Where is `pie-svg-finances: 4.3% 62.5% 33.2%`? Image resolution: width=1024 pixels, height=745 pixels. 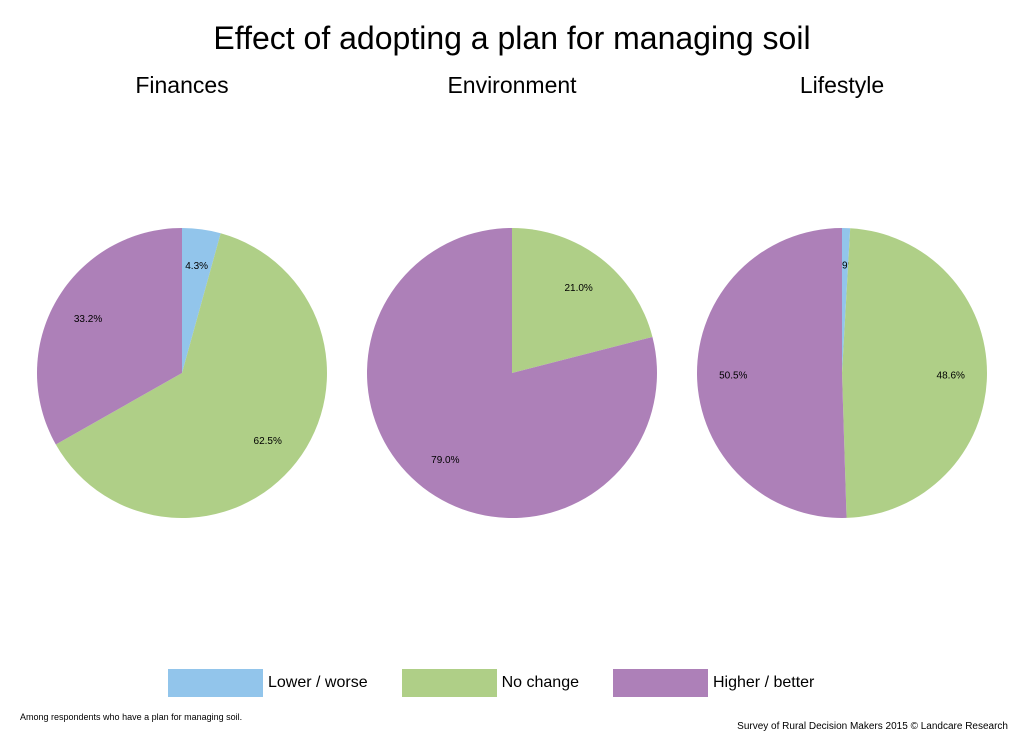
pie-svg-finances: 4.3% 62.5% 33.2% is located at coordinates (181, 373).